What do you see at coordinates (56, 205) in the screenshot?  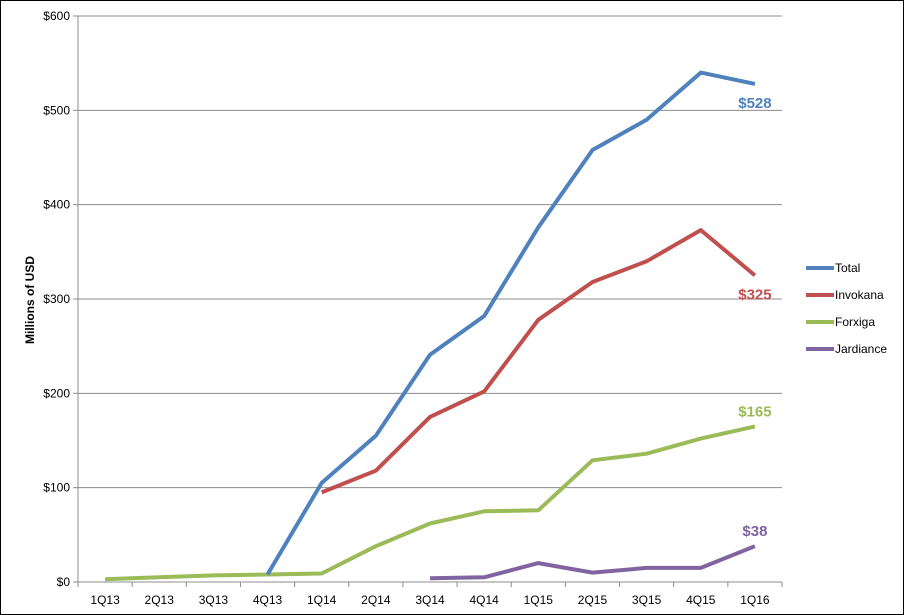 I see `y-tick-label: $400` at bounding box center [56, 205].